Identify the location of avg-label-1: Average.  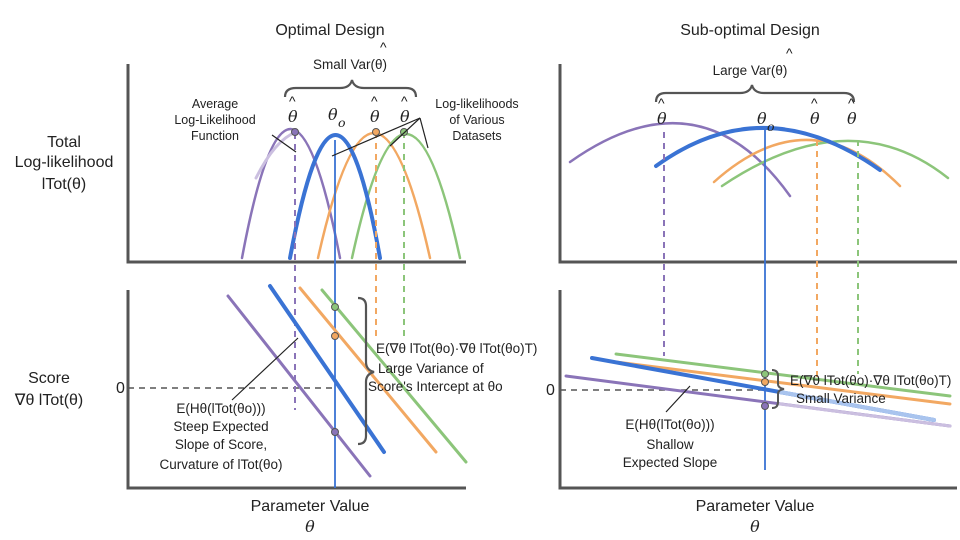
(215, 104).